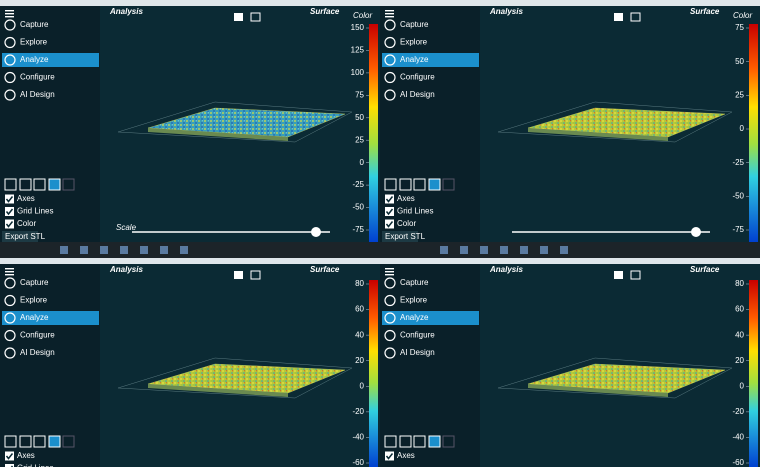 This screenshot has width=760, height=467. Describe the element at coordinates (190, 261) in the screenshot. I see `title-bar` at that location.